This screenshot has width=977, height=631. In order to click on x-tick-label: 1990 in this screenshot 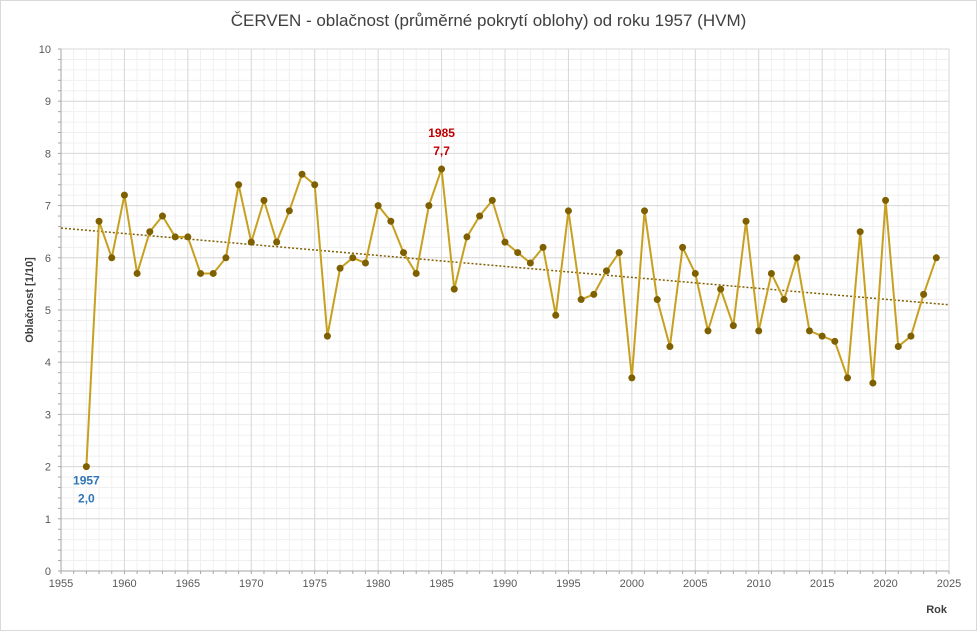, I will do `click(505, 584)`.